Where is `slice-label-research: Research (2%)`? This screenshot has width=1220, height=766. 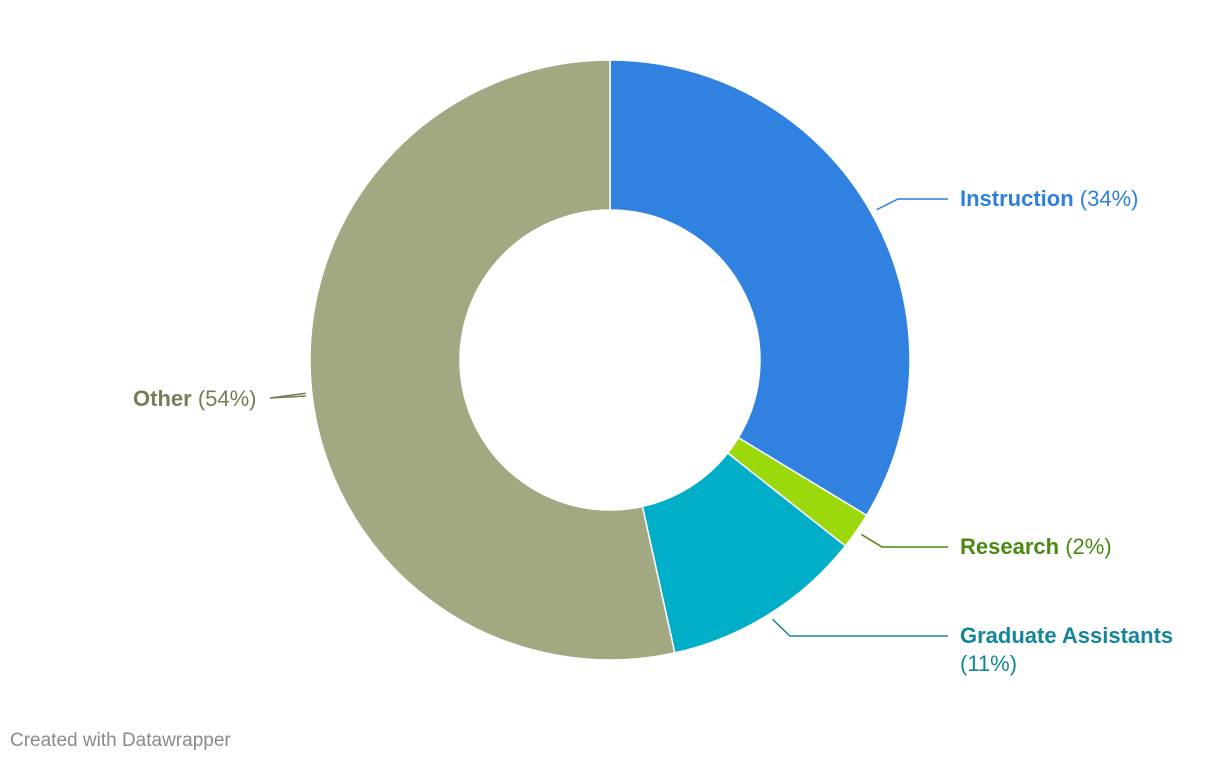
slice-label-research: Research (2%) is located at coordinates (1036, 547).